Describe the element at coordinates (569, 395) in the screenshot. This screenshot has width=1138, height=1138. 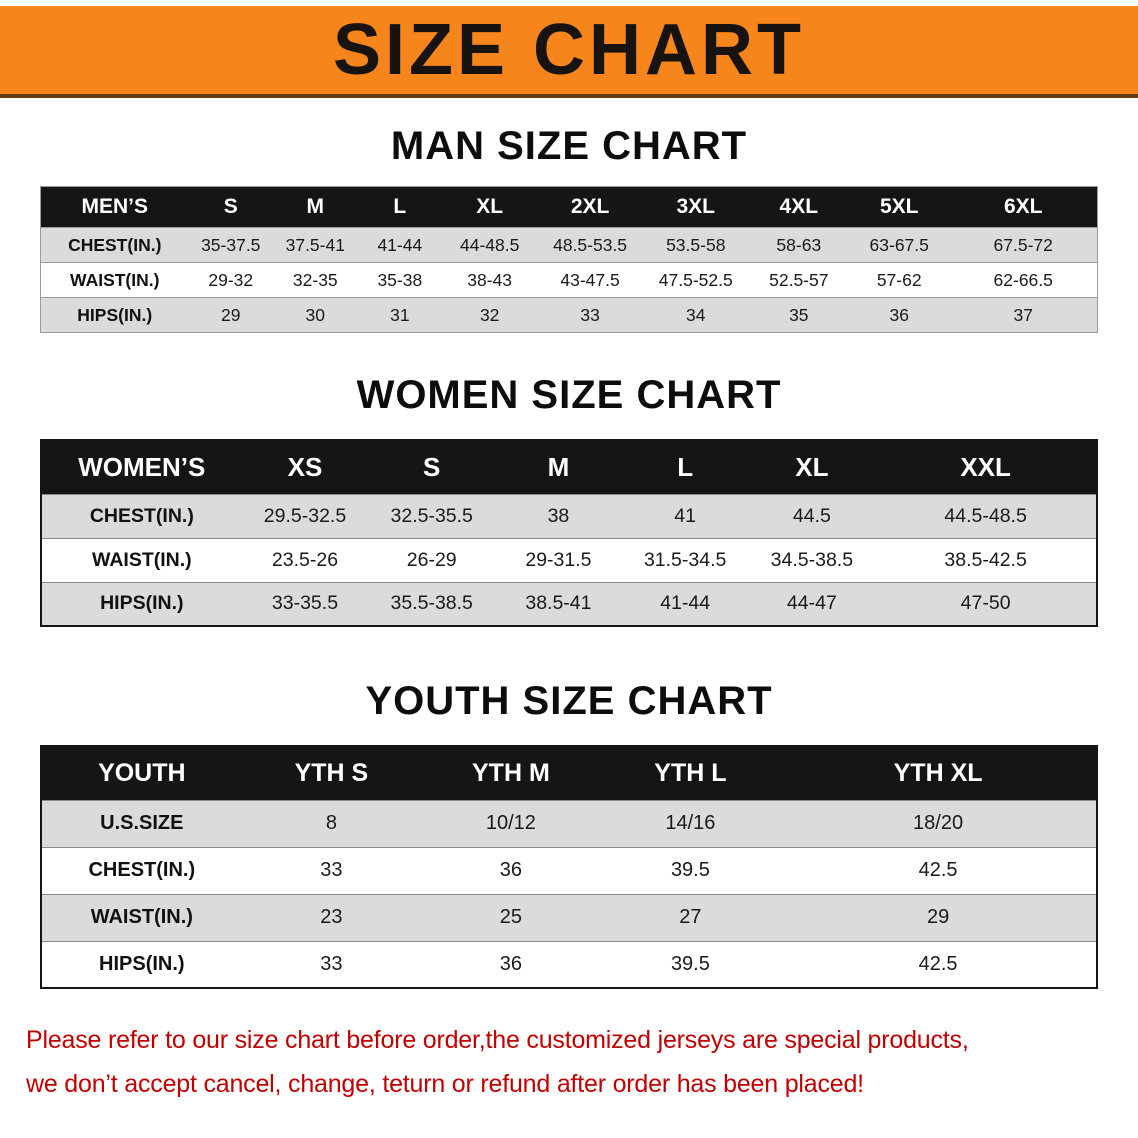
I see `women-section-heading: WOMEN SIZE CHART` at that location.